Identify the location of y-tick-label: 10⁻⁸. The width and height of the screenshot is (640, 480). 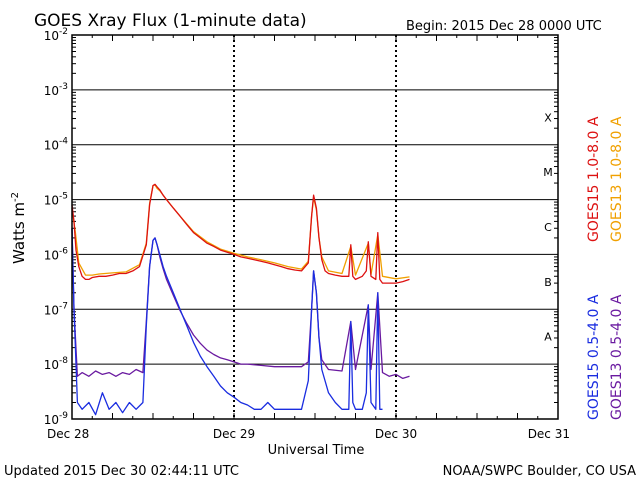
(56, 364).